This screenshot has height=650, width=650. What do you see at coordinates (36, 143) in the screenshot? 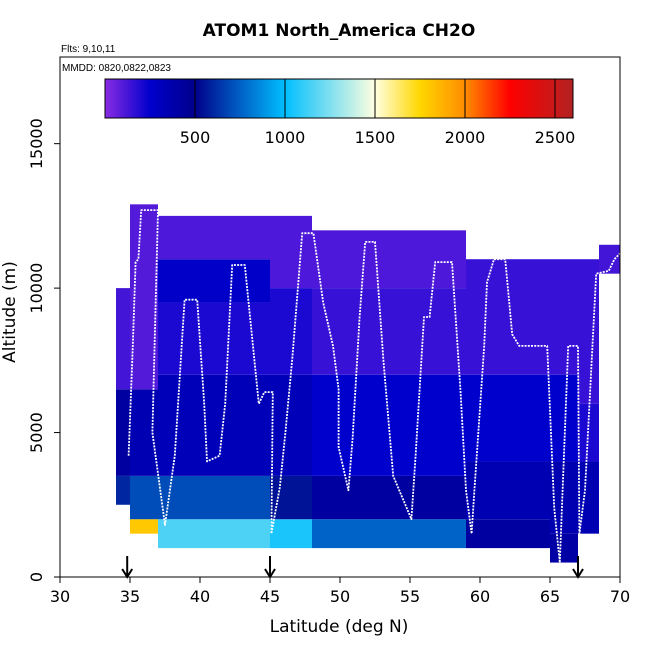
I see `y-tick-label: 15000` at bounding box center [36, 143].